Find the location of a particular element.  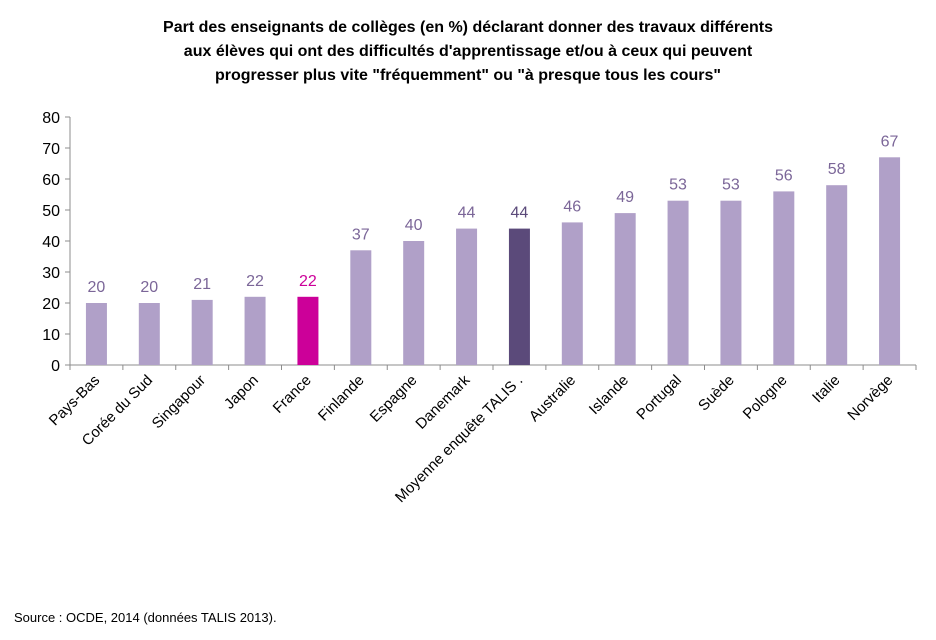

x-tick-label: Pologne is located at coordinates (765, 397).